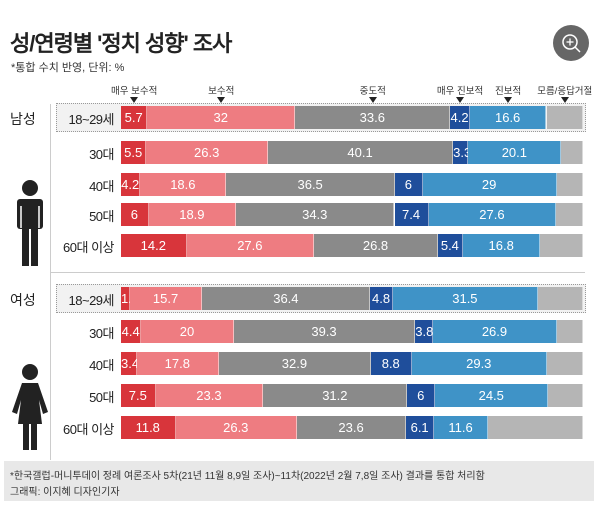 The image size is (600, 509). What do you see at coordinates (571, 43) in the screenshot?
I see `zoom-in-button` at bounding box center [571, 43].